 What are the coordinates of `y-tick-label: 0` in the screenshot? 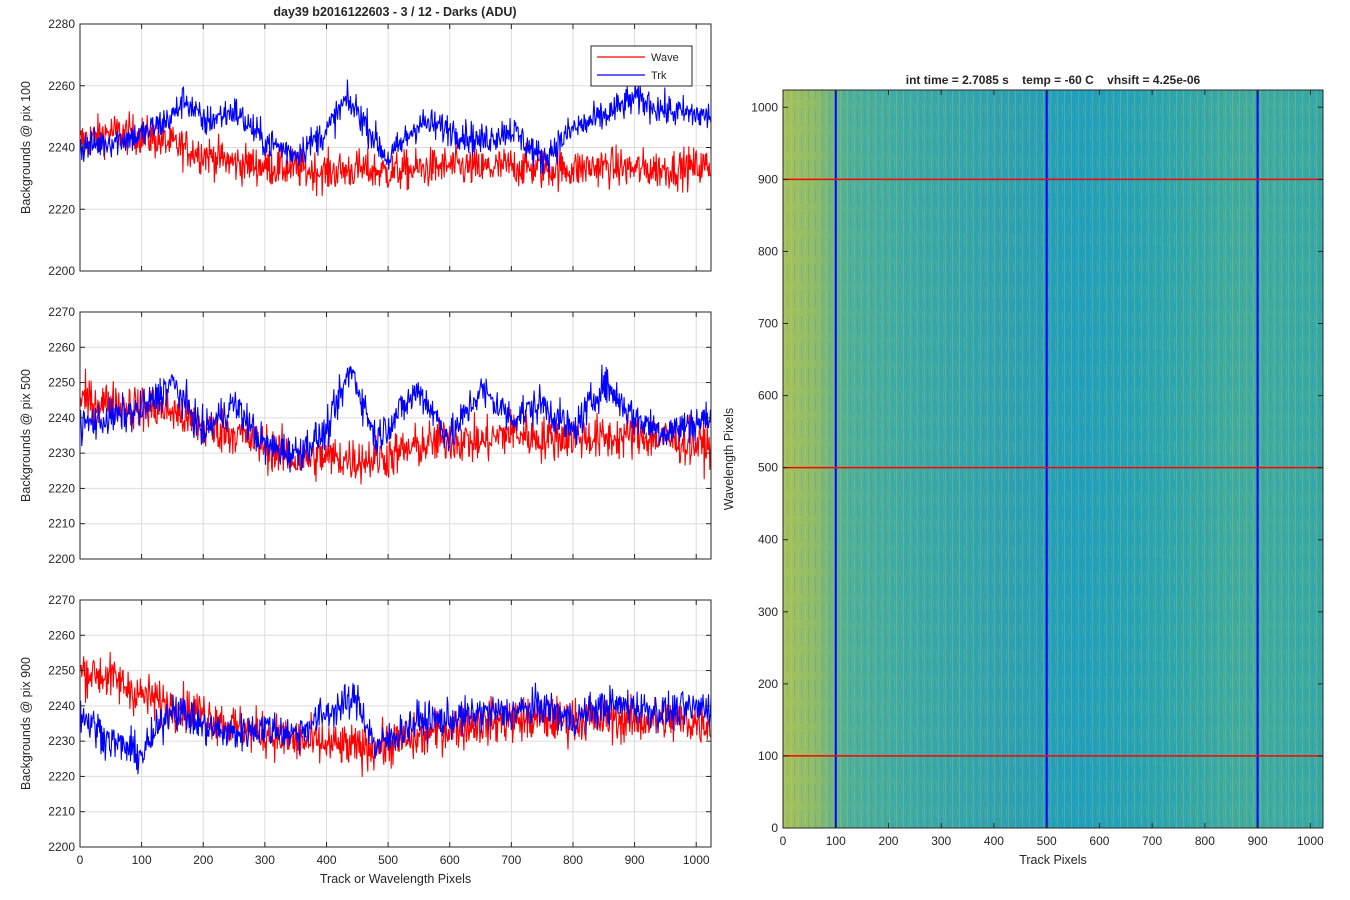 It's located at (774, 828).